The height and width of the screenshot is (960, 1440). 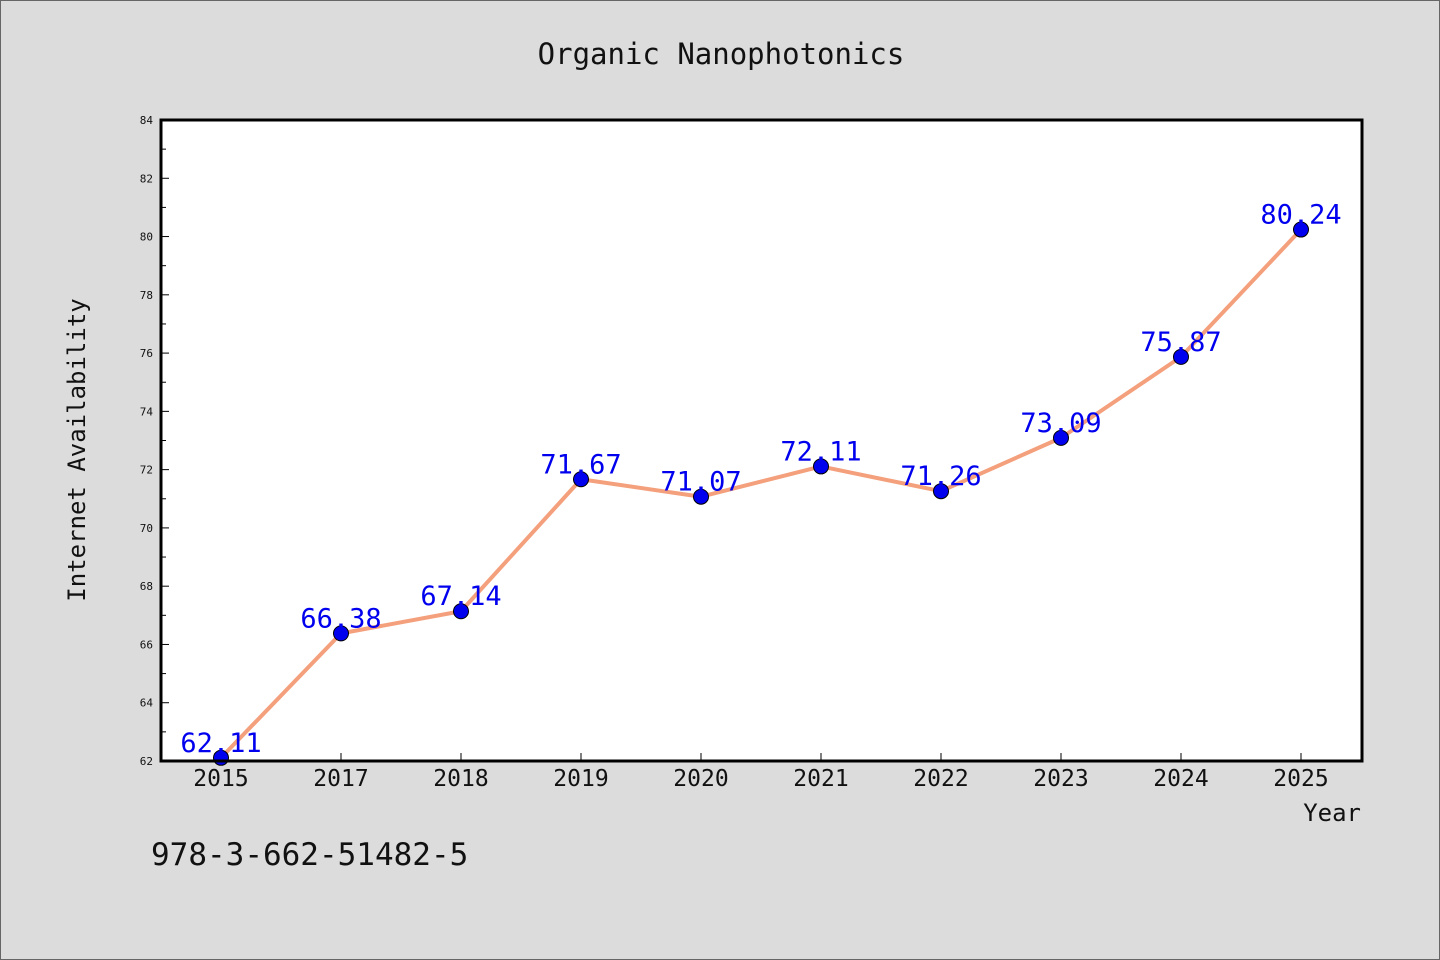 I want to click on x-tick-label: 2019, so click(x=580, y=779).